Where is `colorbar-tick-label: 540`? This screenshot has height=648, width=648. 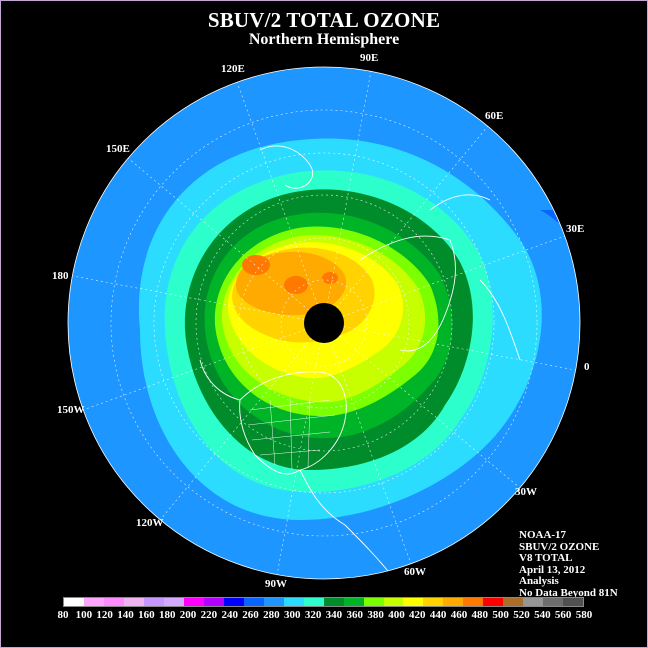 colorbar-tick-label: 540 is located at coordinates (542, 615).